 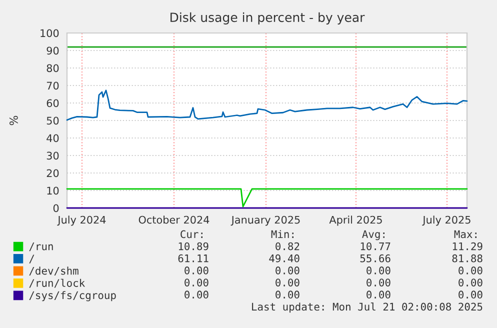 What do you see at coordinates (375, 258) in the screenshot?
I see `text: 55.66` at bounding box center [375, 258].